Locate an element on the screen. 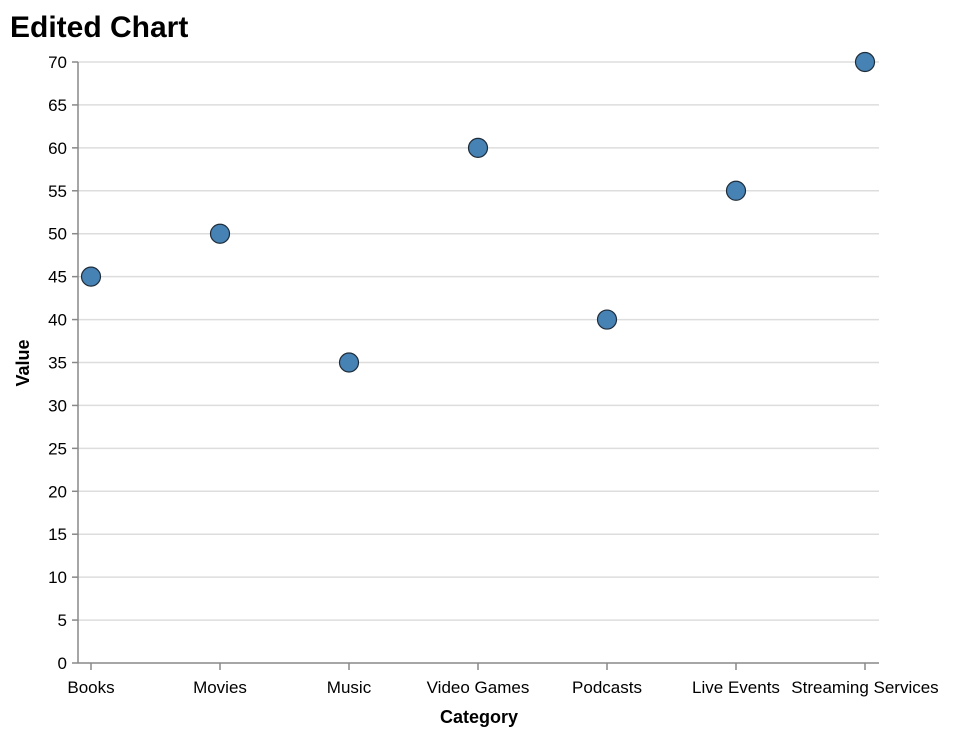  x-axis-title: Category is located at coordinates (479, 717).